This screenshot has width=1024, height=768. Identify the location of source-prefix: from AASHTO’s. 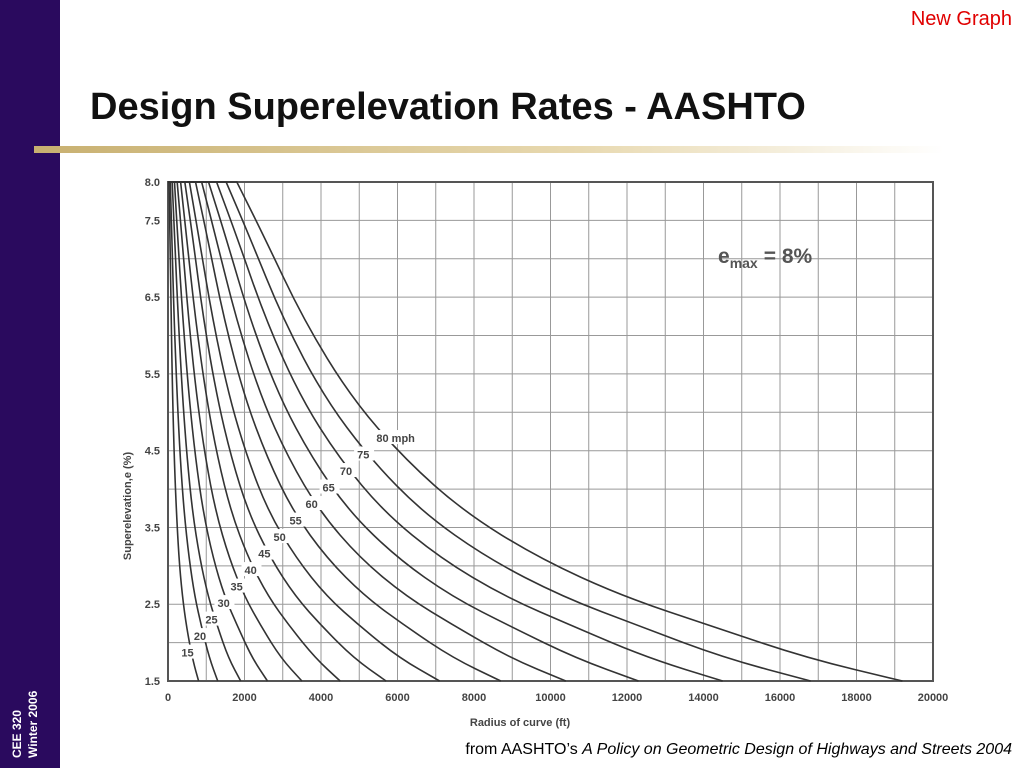
(524, 749).